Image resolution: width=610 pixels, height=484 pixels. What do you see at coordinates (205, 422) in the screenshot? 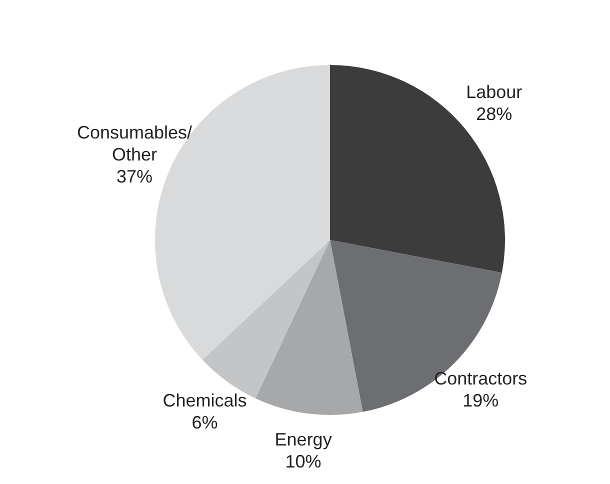
I see `data-label: 6%` at bounding box center [205, 422].